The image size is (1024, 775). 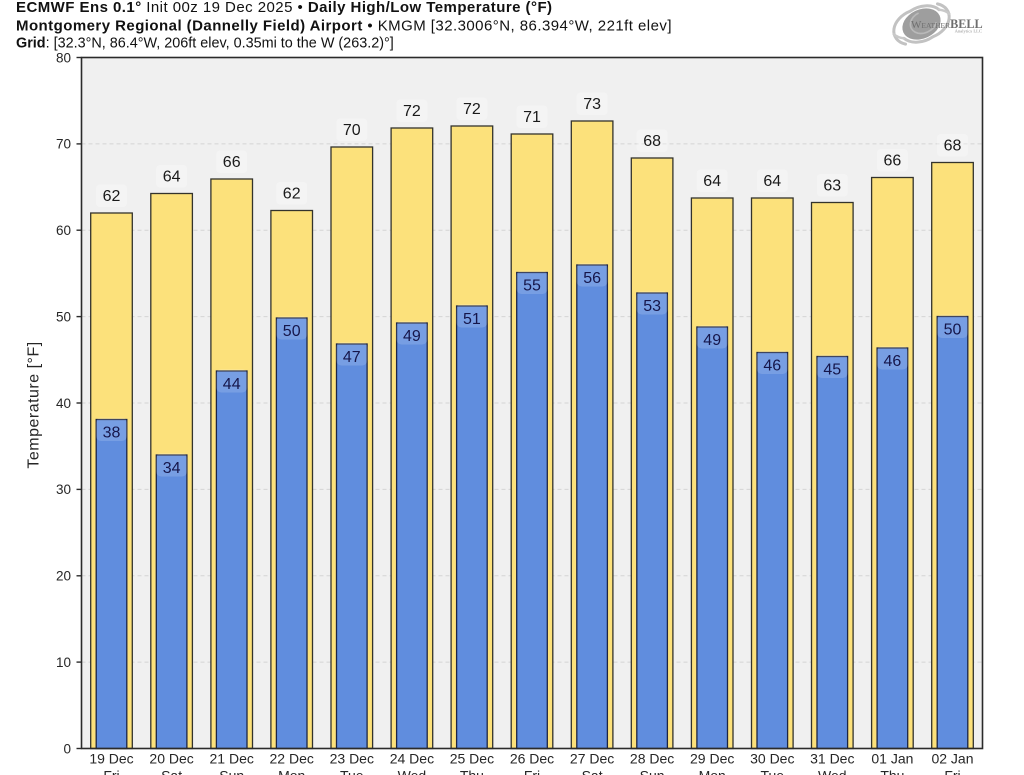 I want to click on svg-text: 01 Jan, so click(x=892, y=759).